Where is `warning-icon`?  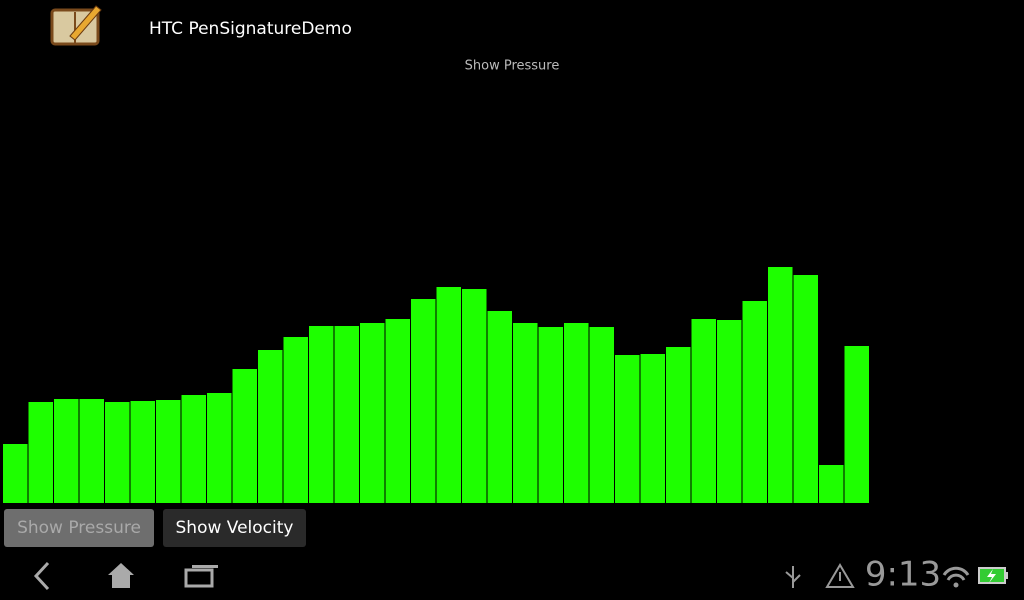
warning-icon is located at coordinates (840, 575).